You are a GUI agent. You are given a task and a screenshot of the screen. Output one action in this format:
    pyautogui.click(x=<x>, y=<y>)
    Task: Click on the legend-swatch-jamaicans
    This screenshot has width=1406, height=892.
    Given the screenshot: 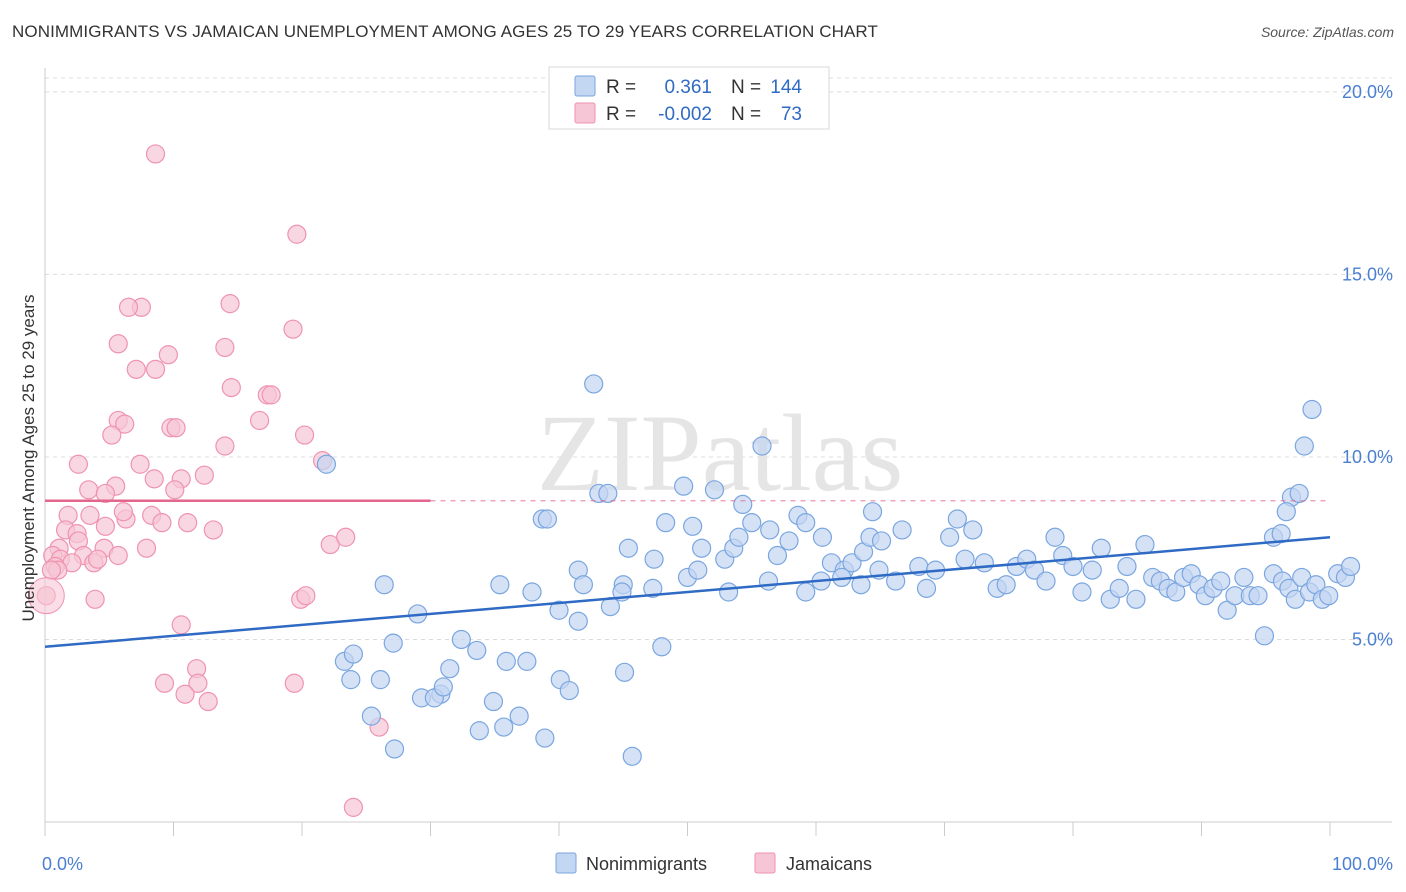 What is the action you would take?
    pyautogui.click(x=585, y=113)
    